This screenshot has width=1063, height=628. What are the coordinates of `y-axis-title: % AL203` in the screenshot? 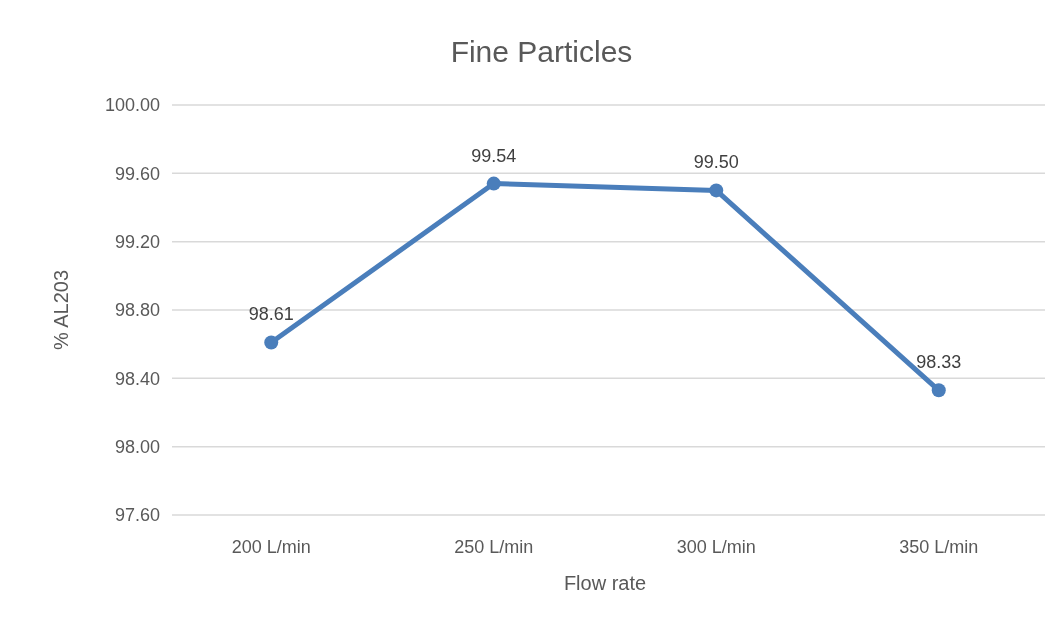 It's located at (61, 310).